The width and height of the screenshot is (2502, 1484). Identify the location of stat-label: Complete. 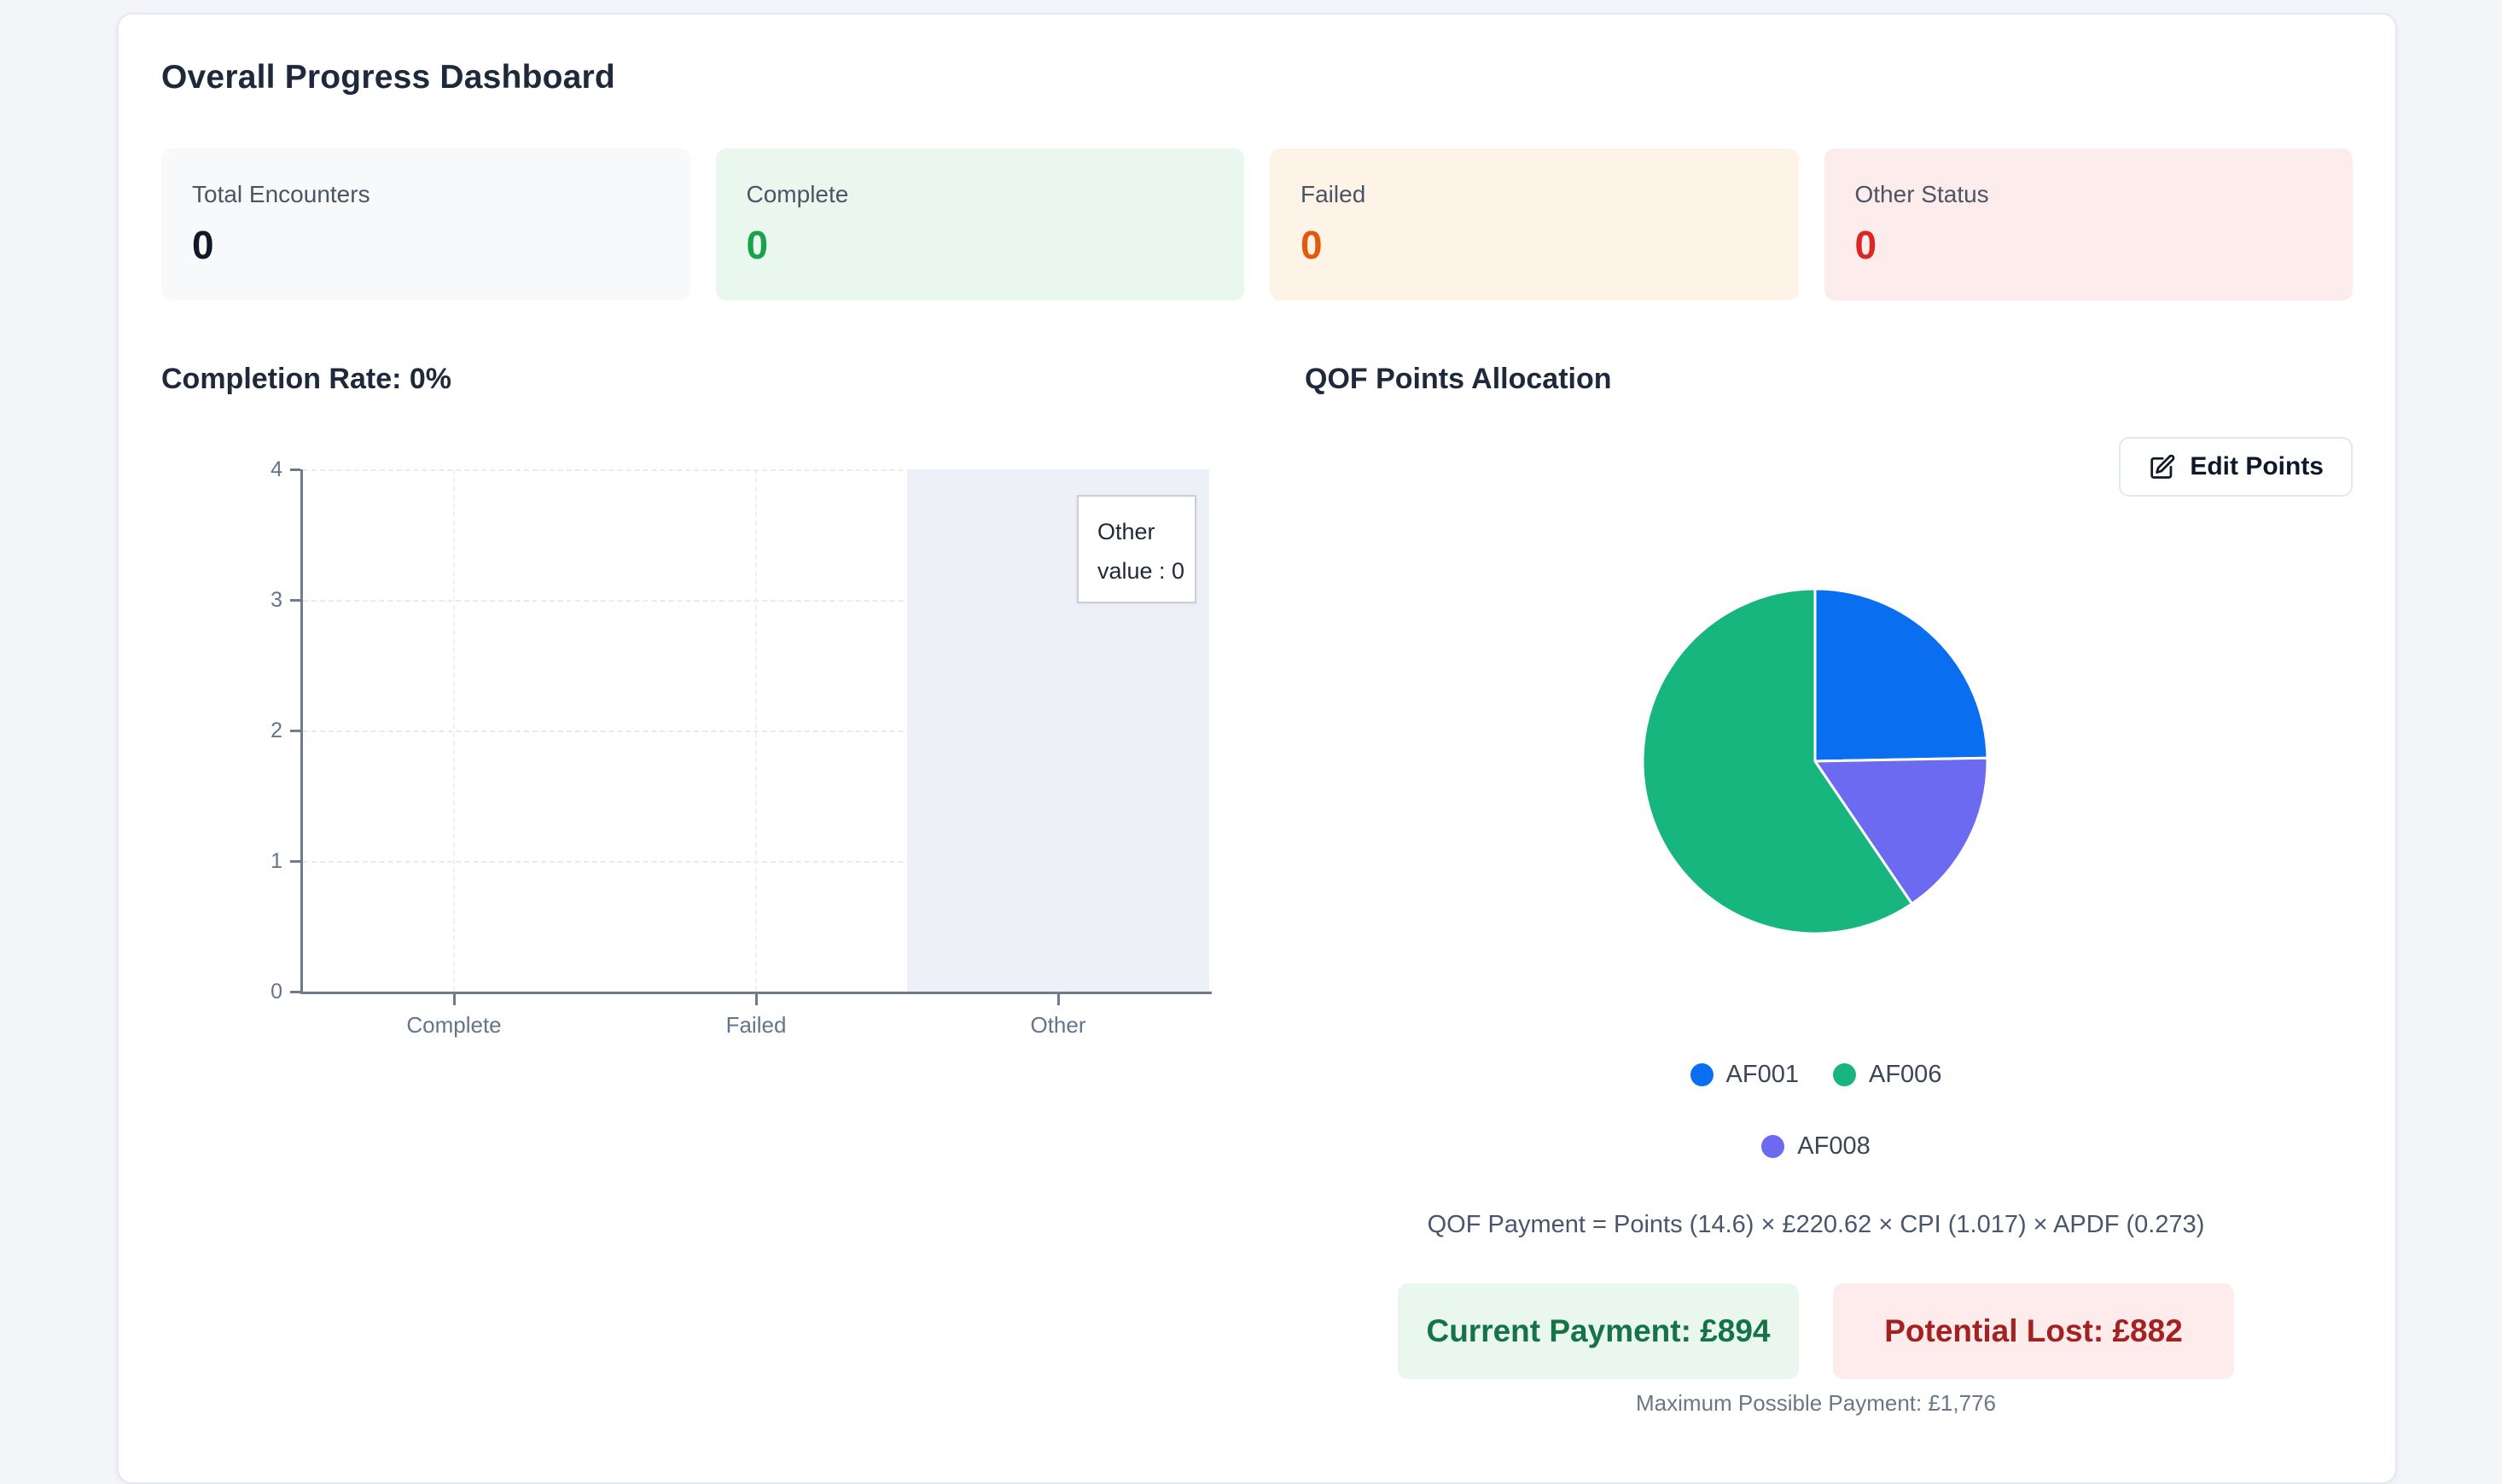
(797, 194).